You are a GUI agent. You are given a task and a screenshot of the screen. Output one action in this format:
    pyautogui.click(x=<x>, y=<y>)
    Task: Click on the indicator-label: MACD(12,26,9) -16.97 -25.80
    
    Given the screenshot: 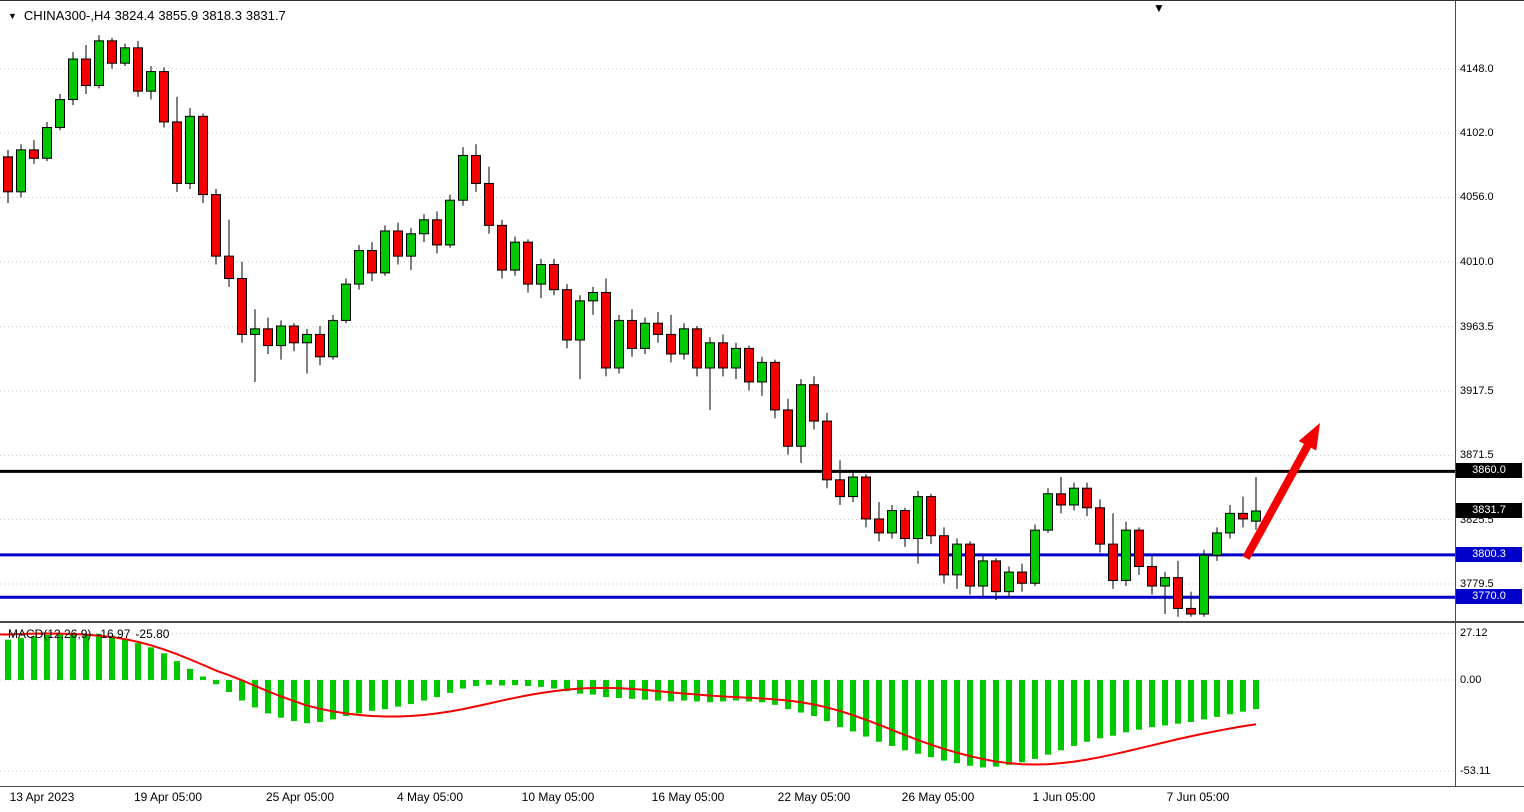 What is the action you would take?
    pyautogui.click(x=91, y=634)
    